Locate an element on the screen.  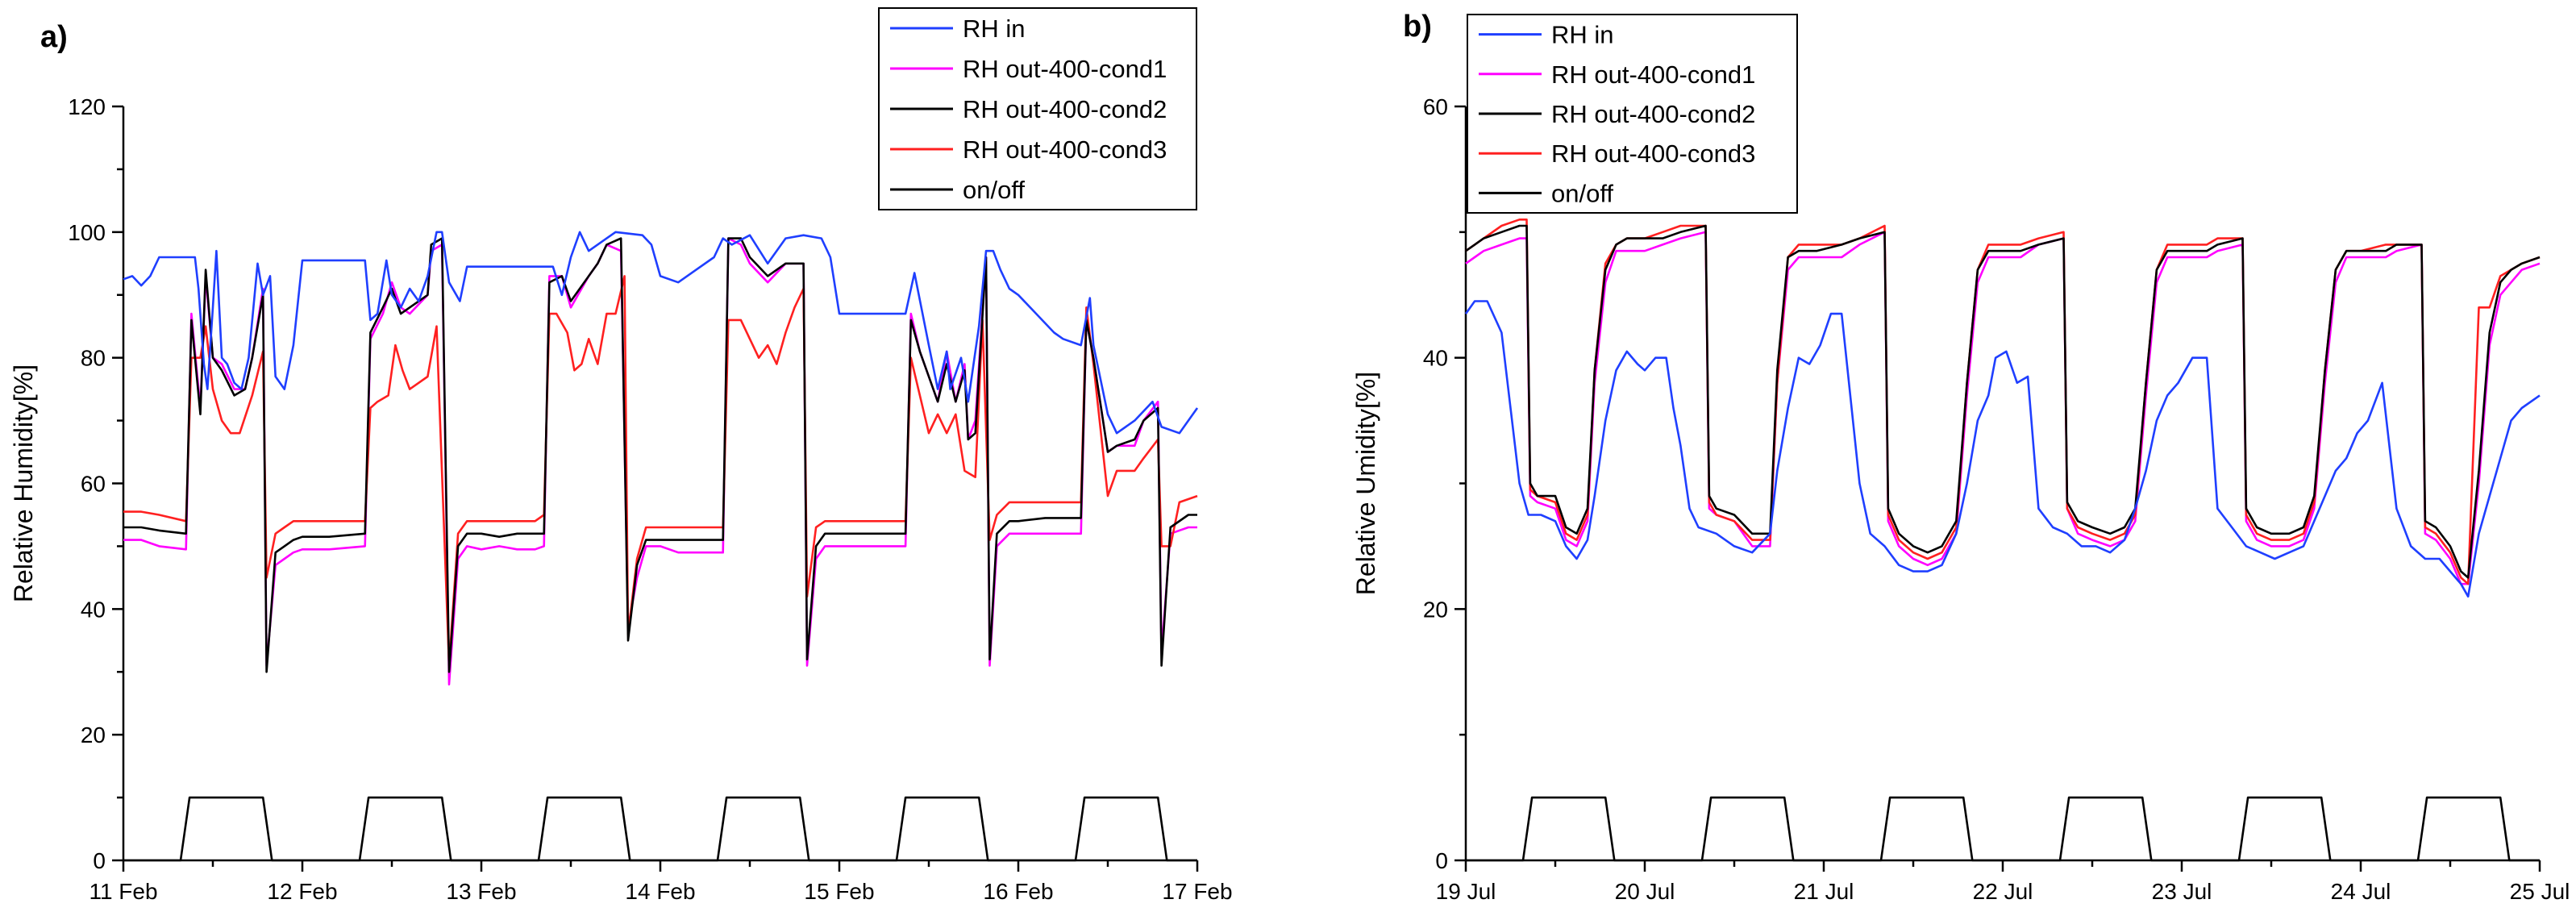
x-tick-label: 23 Jul is located at coordinates (2182, 891).